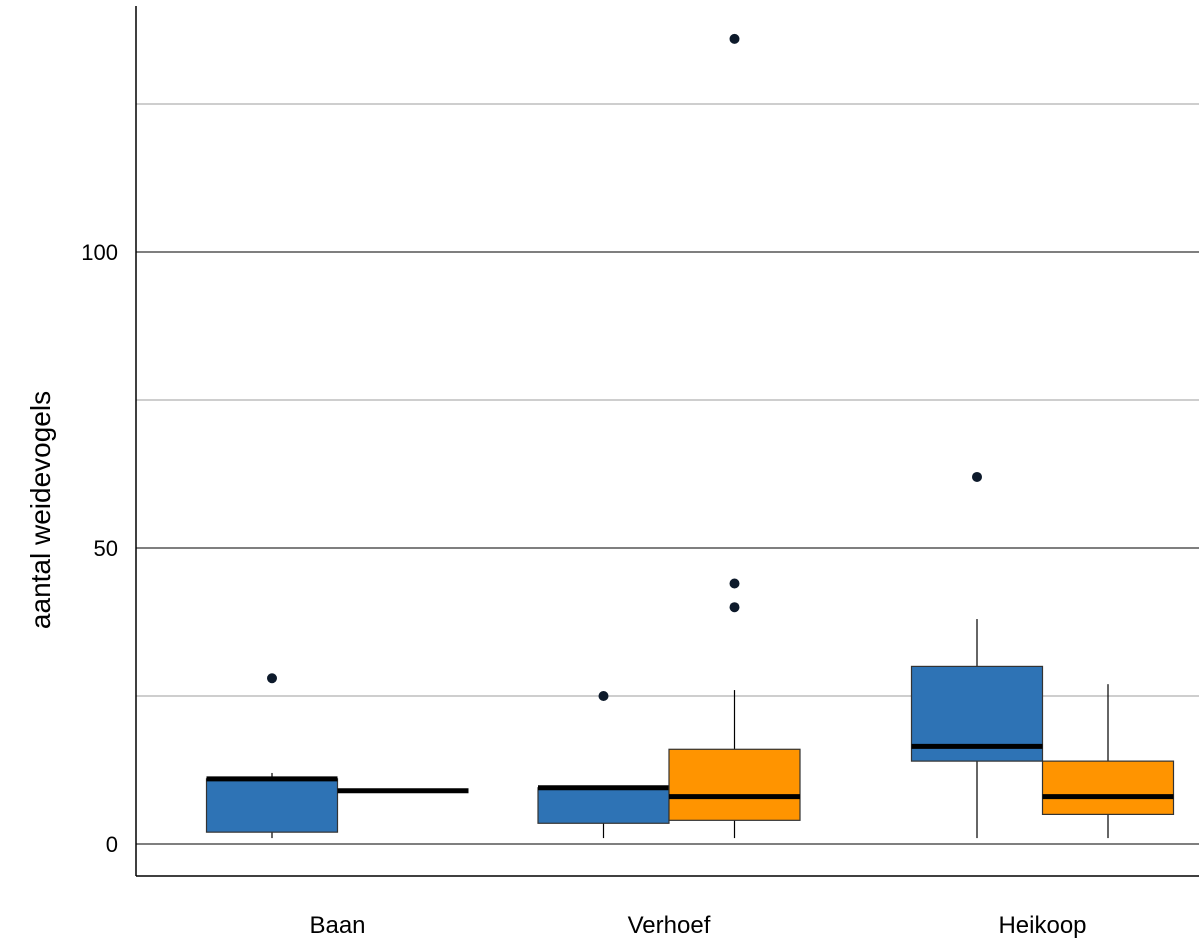 The image size is (1199, 941). What do you see at coordinates (99, 252) in the screenshot?
I see `y-tick-label: 100` at bounding box center [99, 252].